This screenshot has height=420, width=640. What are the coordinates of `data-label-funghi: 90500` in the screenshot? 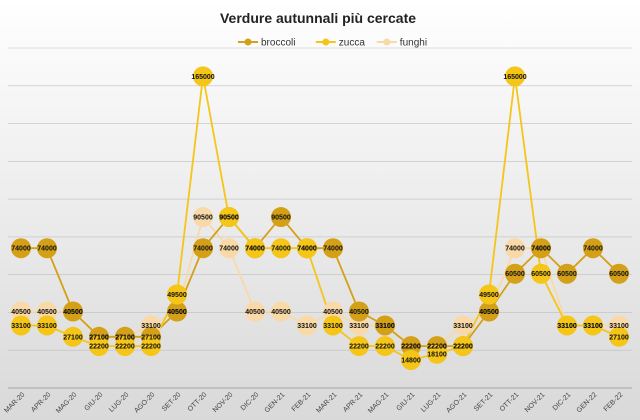 It's located at (203, 218).